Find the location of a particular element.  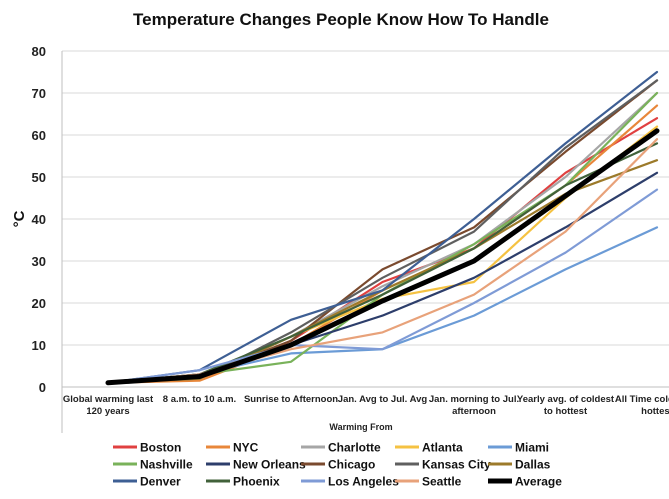

y-tick-label: 80 is located at coordinates (39, 51).